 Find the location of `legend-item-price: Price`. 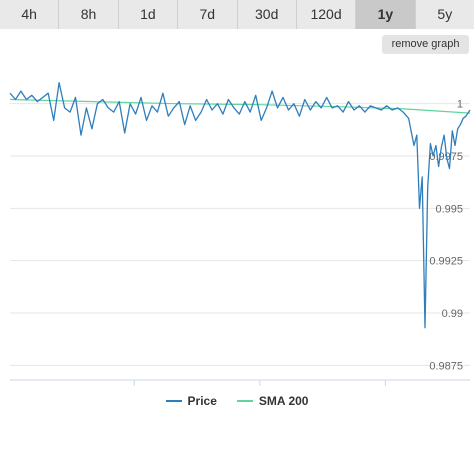

legend-item-price: Price is located at coordinates (191, 401).